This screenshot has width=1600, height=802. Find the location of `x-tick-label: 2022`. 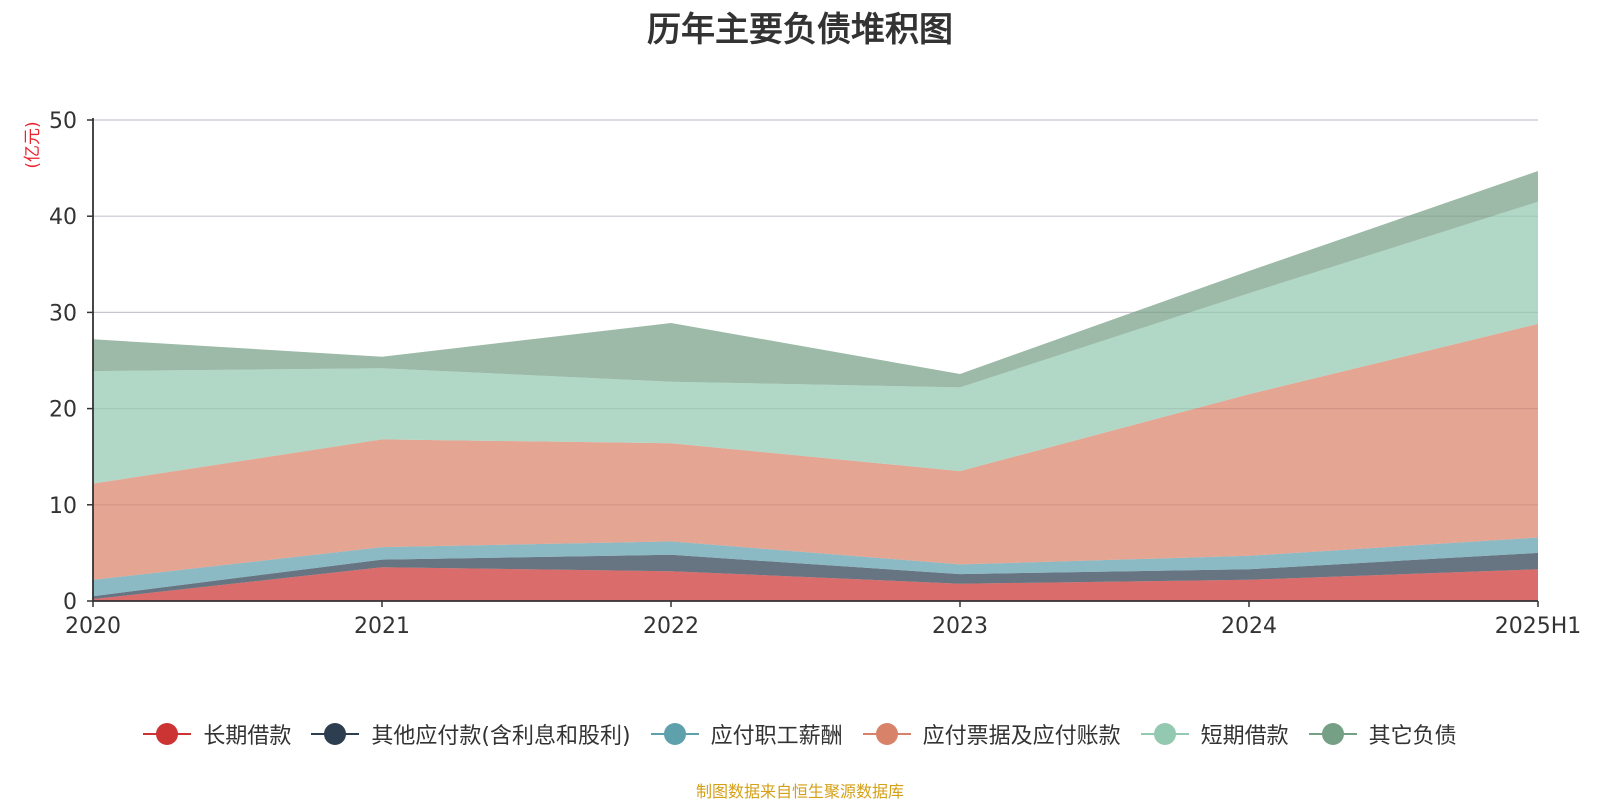

x-tick-label: 2022 is located at coordinates (671, 626).